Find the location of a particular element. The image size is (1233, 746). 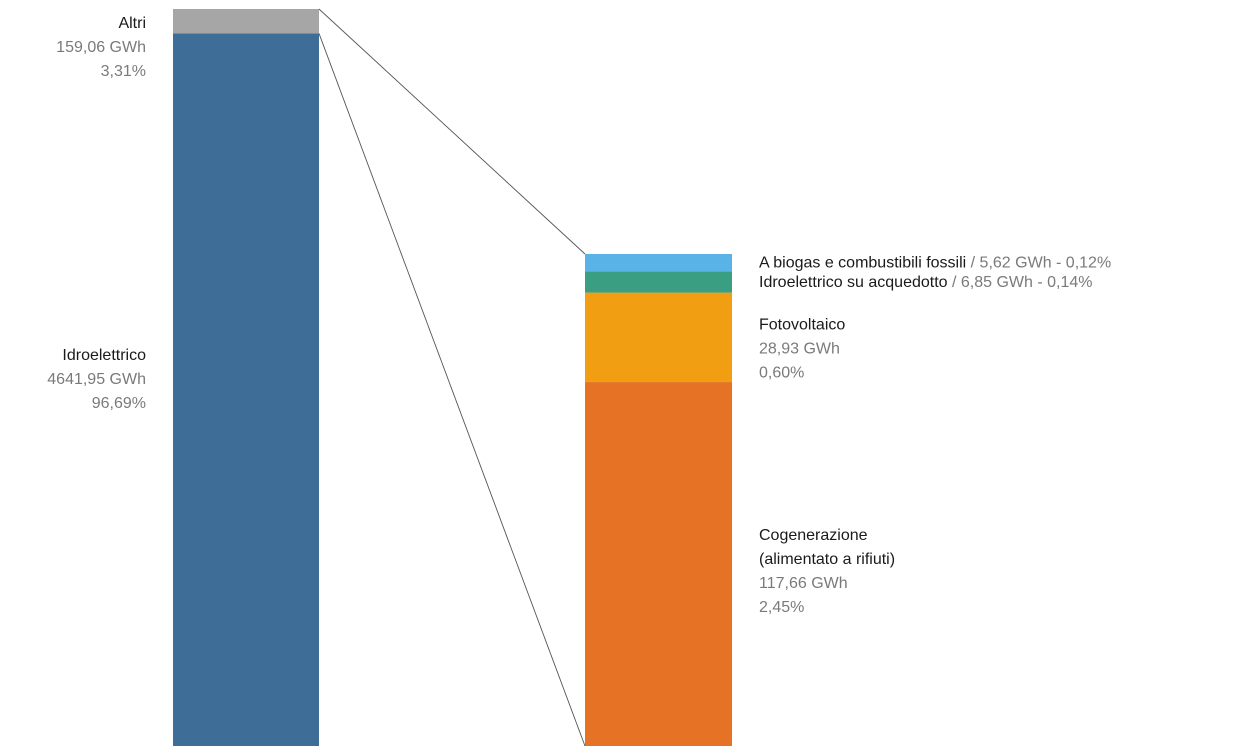

label-value-cogenerazione: 117,66 GWh is located at coordinates (803, 583).